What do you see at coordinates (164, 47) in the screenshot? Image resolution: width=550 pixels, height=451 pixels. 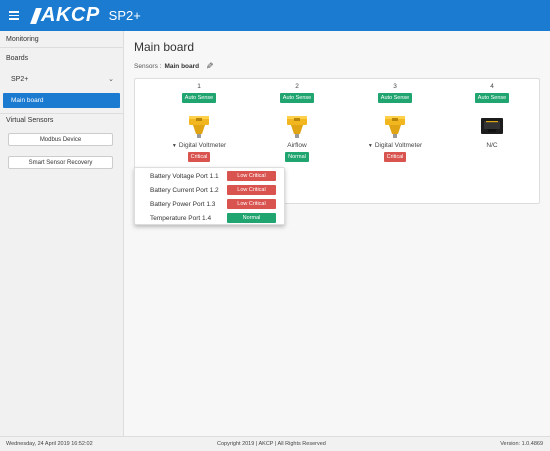 I see `page-title: Main board` at bounding box center [164, 47].